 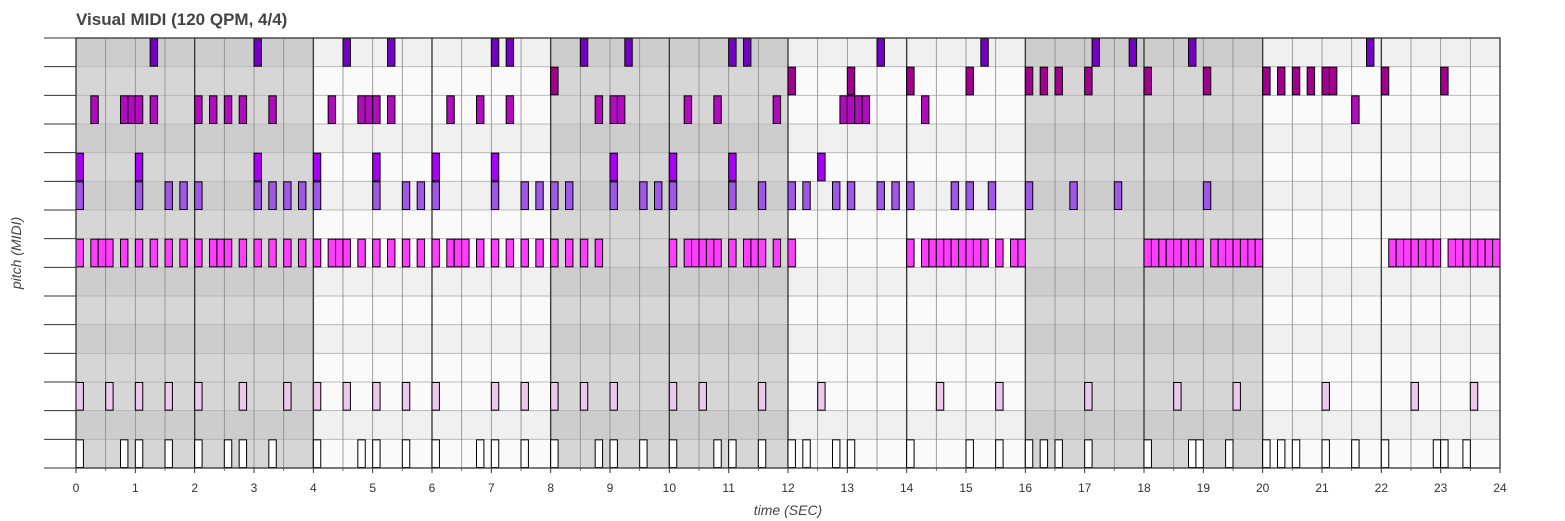 What do you see at coordinates (1263, 488) in the screenshot?
I see `x-tick-label: 20` at bounding box center [1263, 488].